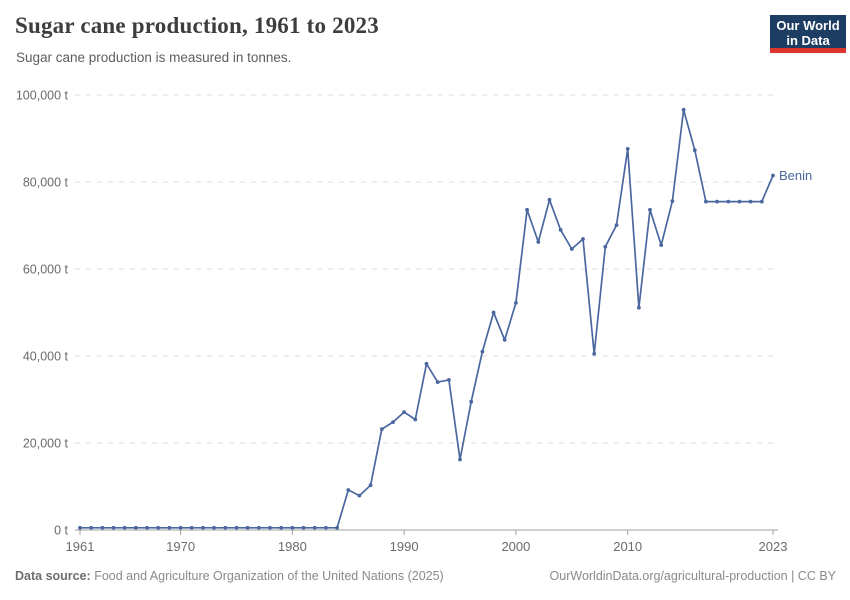  What do you see at coordinates (292, 546) in the screenshot?
I see `x-axis-tick-label: 1980` at bounding box center [292, 546].